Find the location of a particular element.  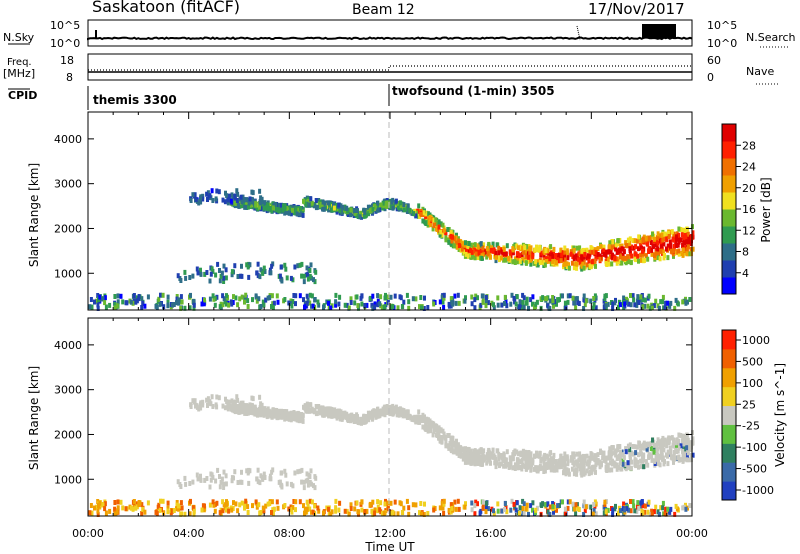

freq-tick-top: 18 is located at coordinates (67, 60).